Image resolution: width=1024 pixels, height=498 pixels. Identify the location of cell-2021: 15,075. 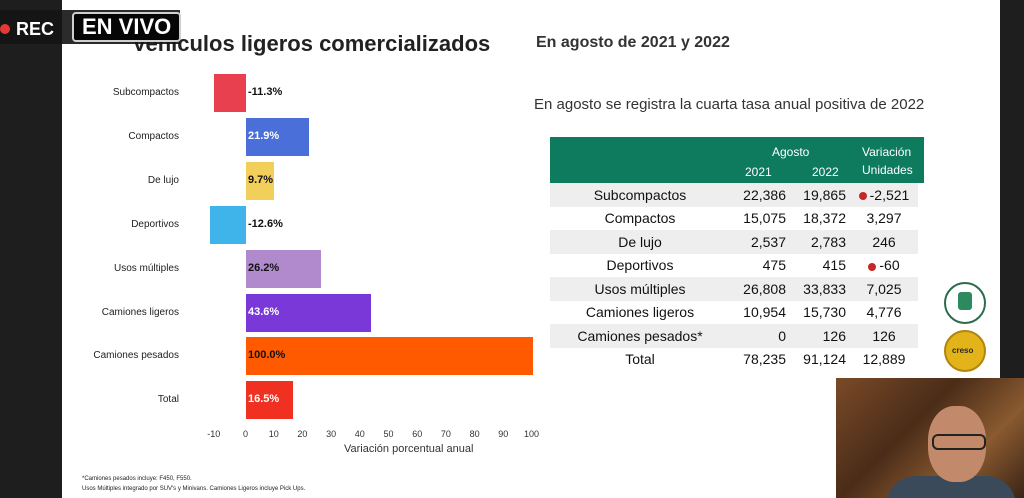
(764, 218).